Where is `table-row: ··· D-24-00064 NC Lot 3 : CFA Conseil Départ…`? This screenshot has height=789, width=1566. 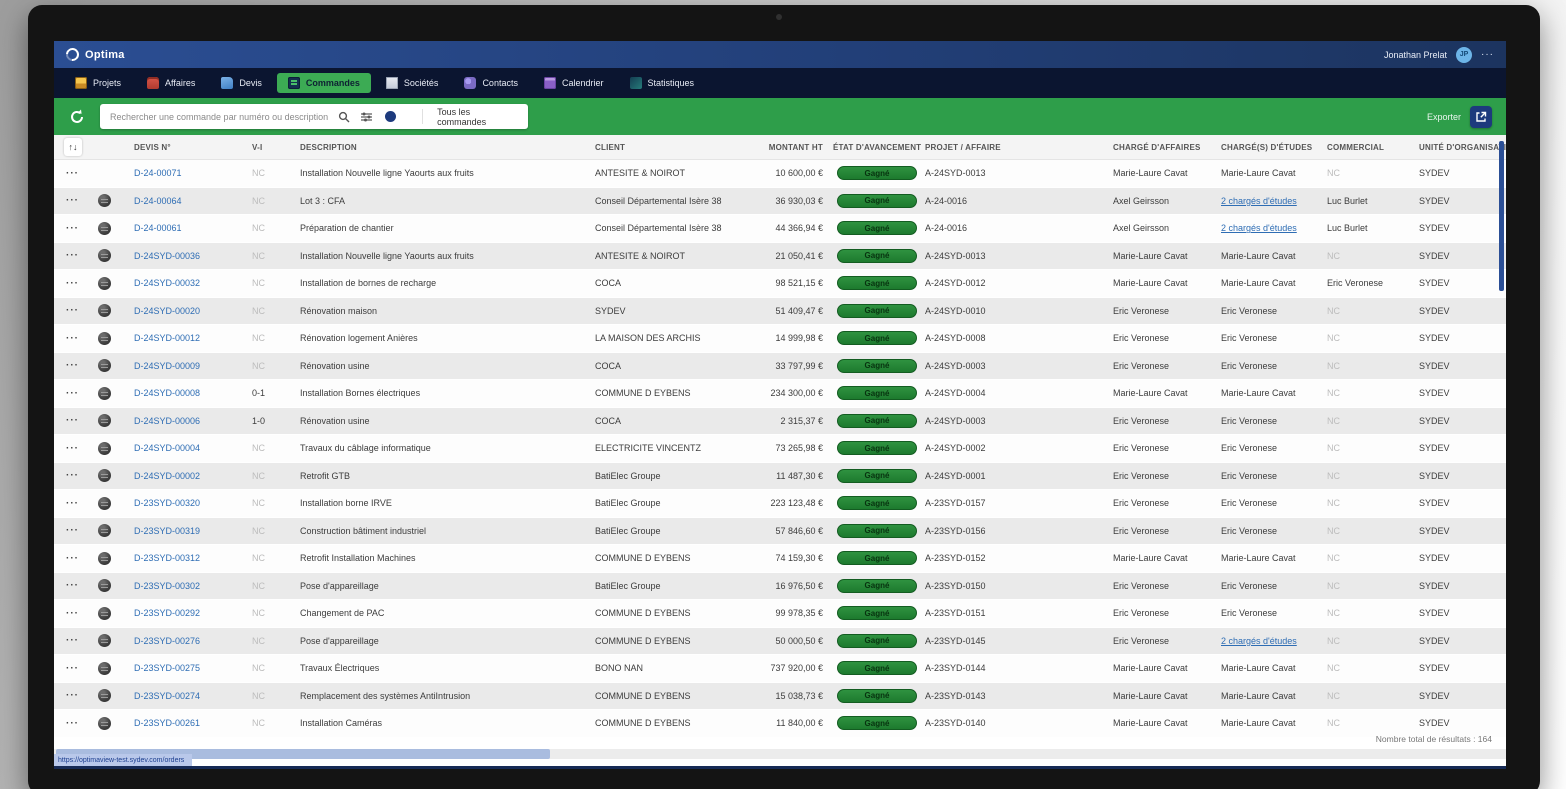 table-row: ··· D-24-00064 NC Lot 3 : CFA Conseil Départ… is located at coordinates (780, 201).